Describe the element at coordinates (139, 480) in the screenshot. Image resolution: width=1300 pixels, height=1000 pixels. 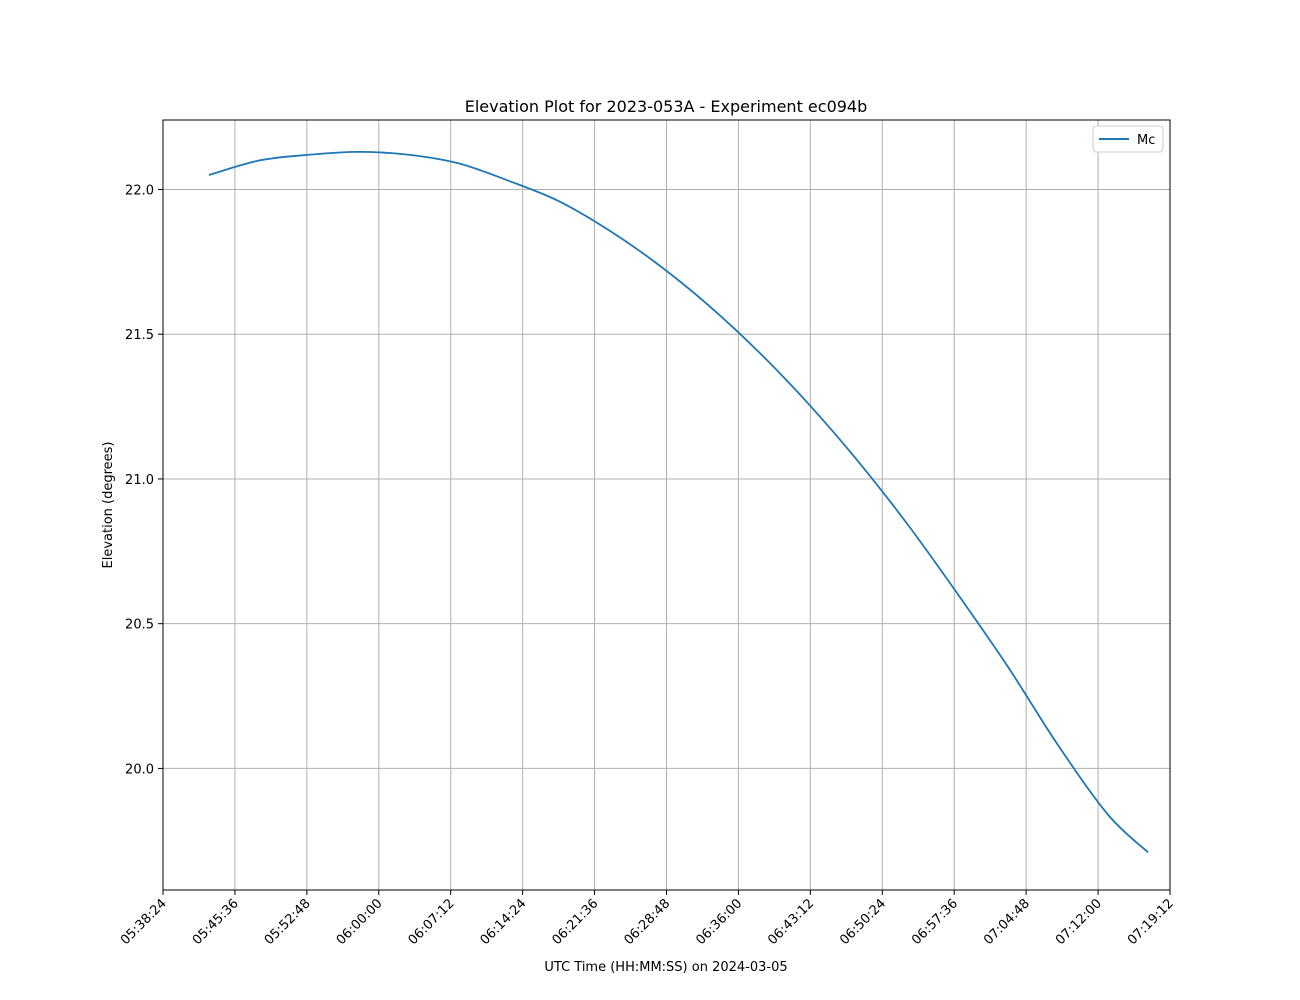
I see `y-tick-label: 21.0` at that location.